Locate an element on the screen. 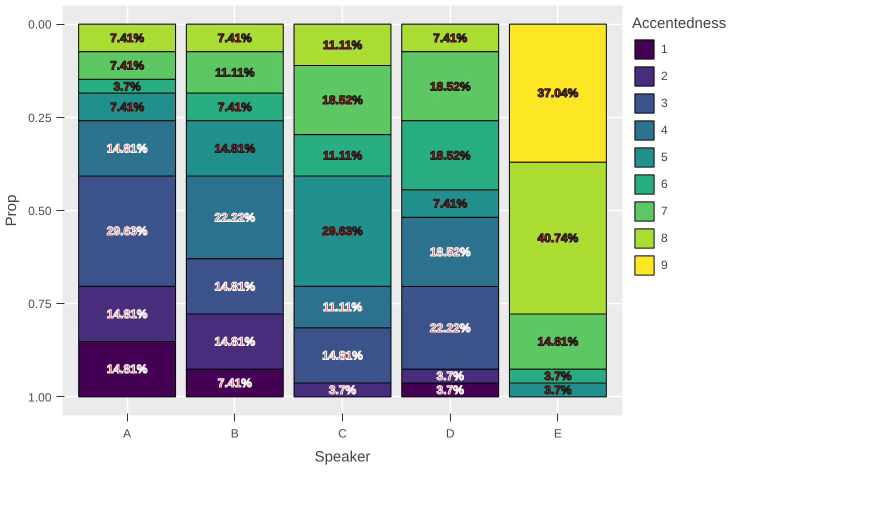 This screenshot has width=885, height=519. legend-label: 2 is located at coordinates (665, 76).